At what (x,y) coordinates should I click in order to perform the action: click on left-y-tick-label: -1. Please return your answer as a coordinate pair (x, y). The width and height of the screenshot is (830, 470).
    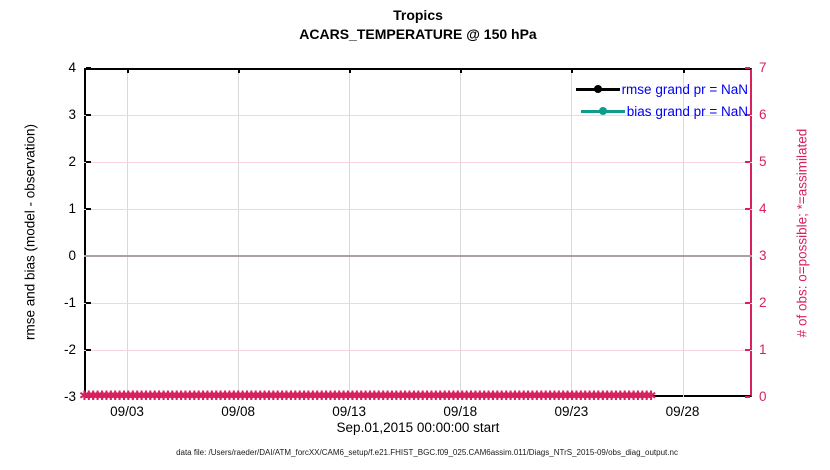
    Looking at the image, I should click on (69, 302).